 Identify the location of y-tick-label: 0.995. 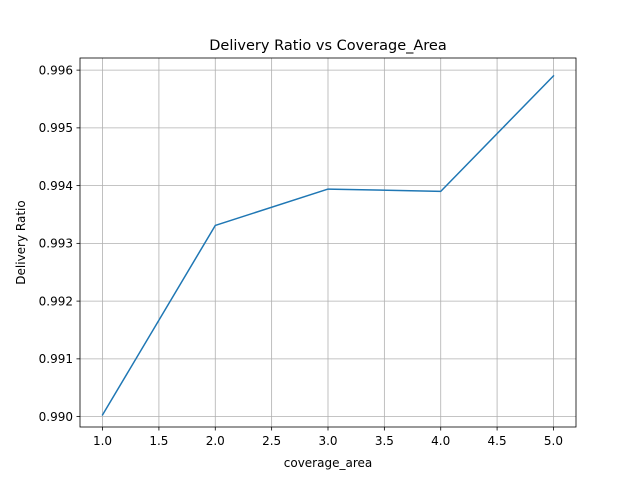
(56, 128).